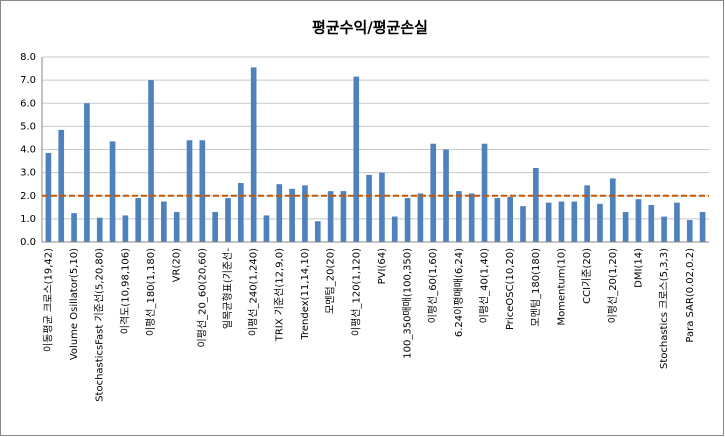 This screenshot has width=725, height=437. Describe the element at coordinates (536, 287) in the screenshot. I see `x-tick-label: 모멘텀_180(180)` at that location.